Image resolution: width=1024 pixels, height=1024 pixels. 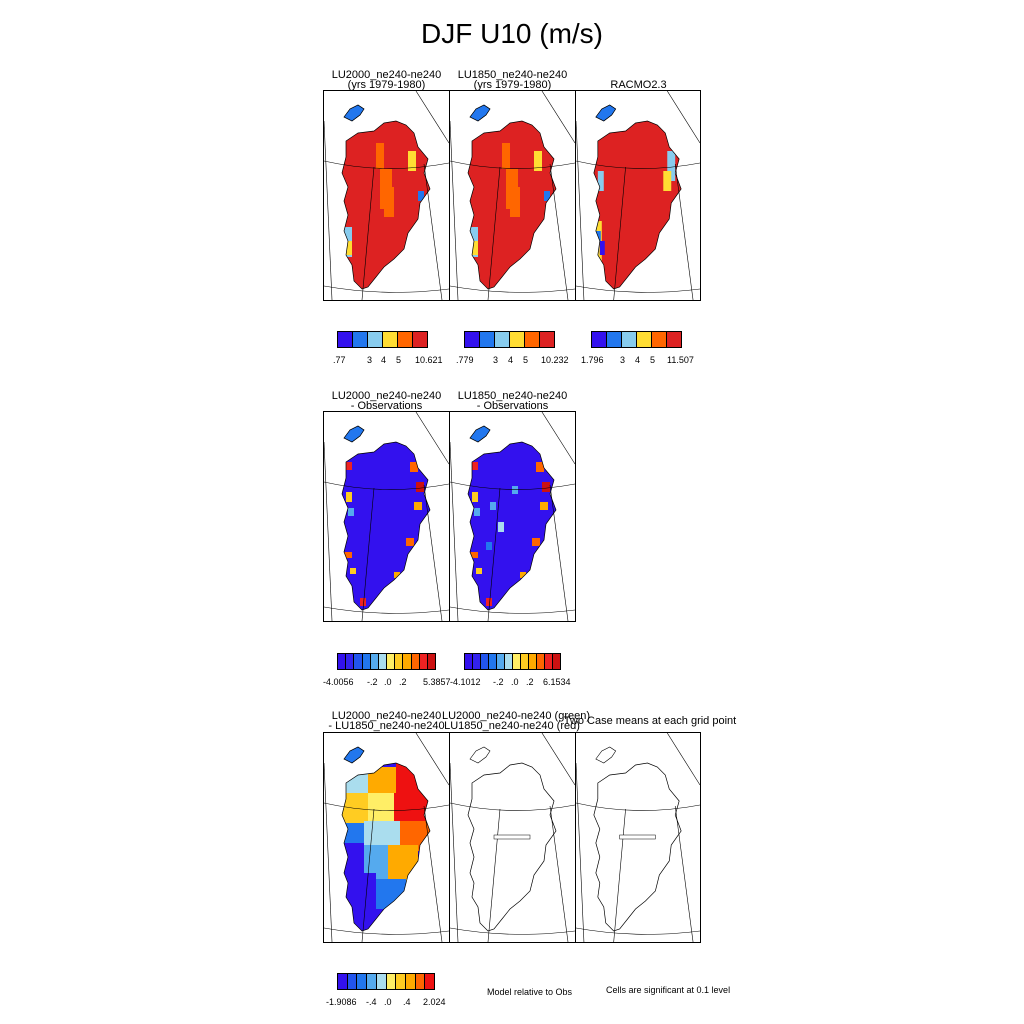 I want to click on panel-title-line2: - LU1850_ne240-ne240, so click(x=386, y=726).